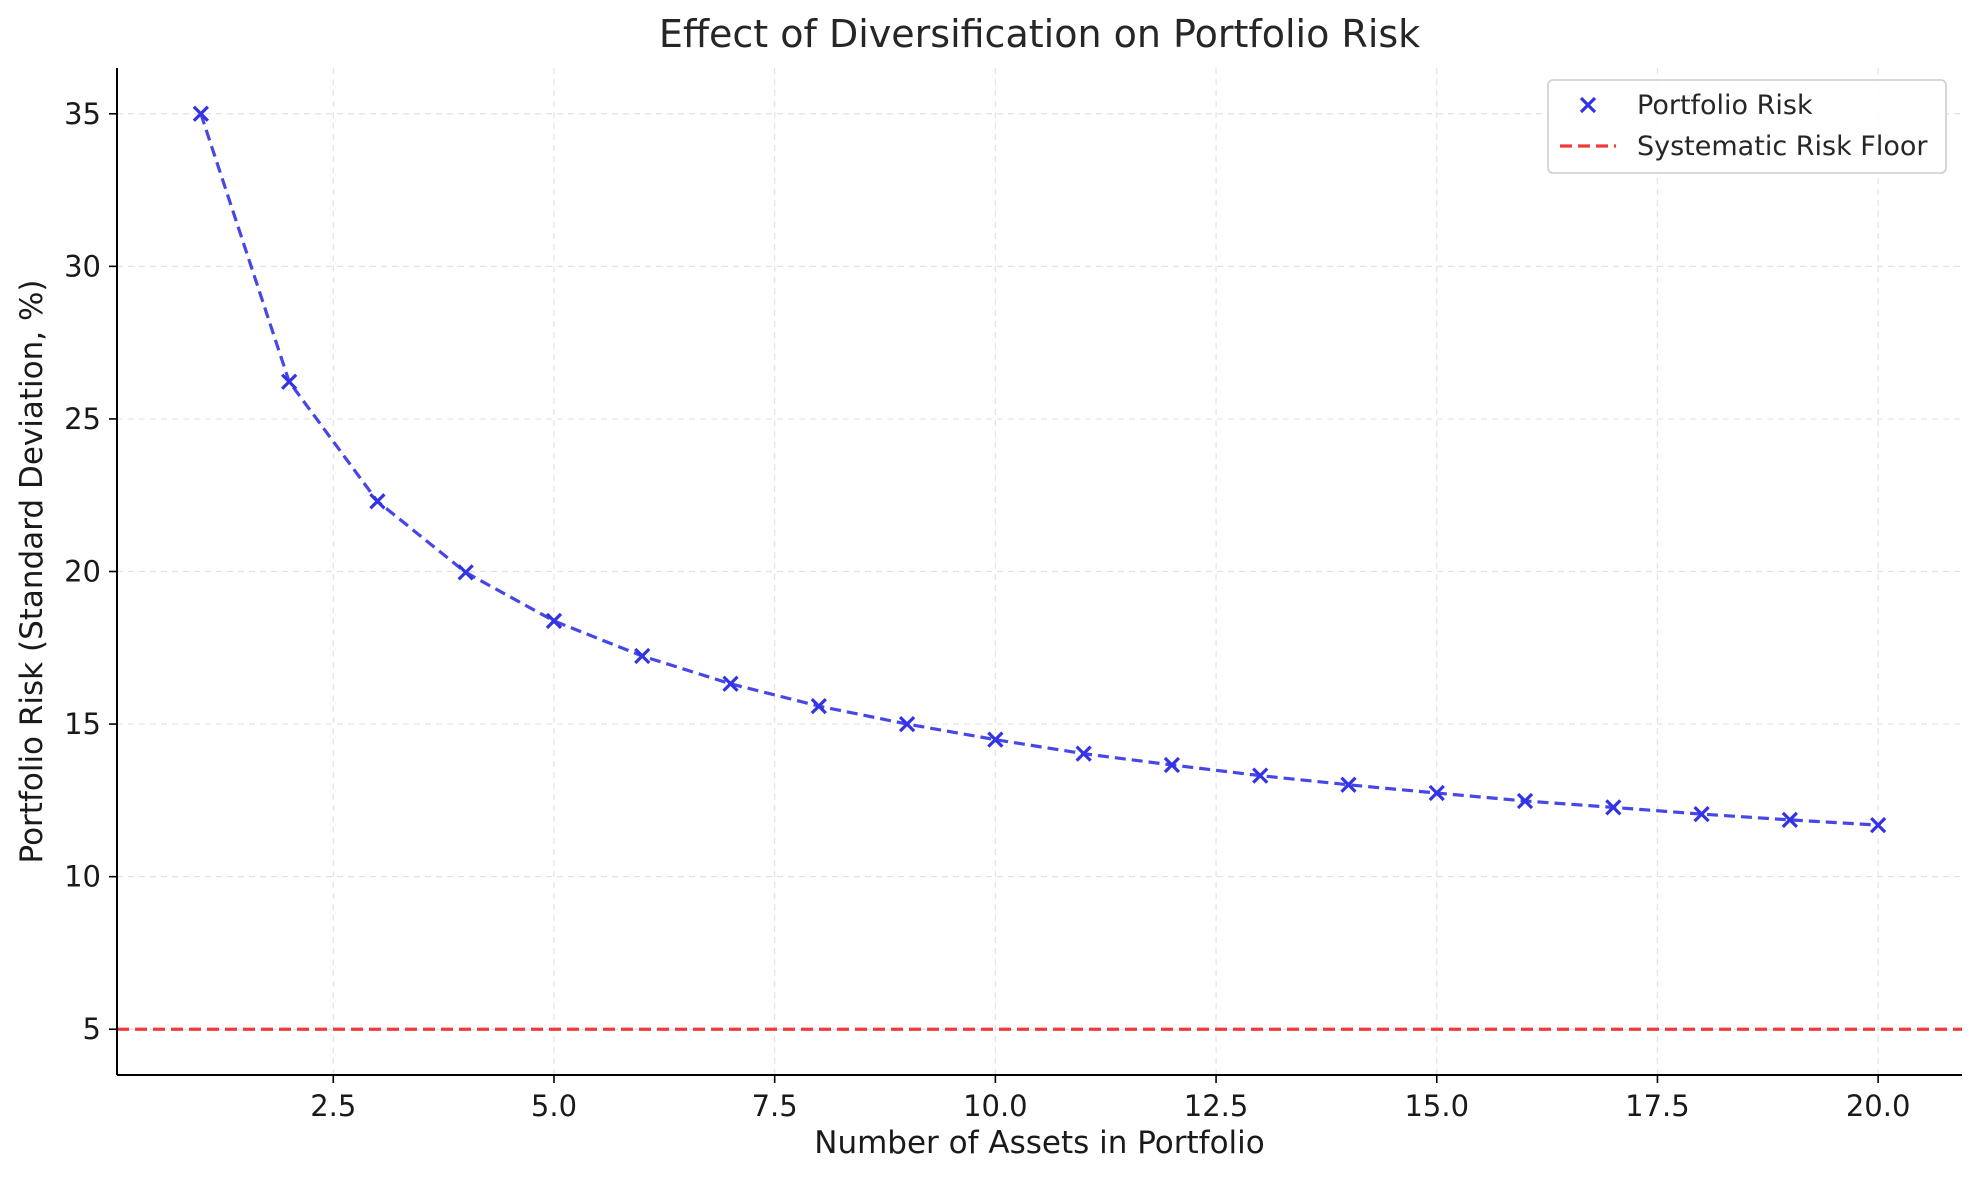 The height and width of the screenshot is (1180, 1979). I want to click on y-axis-title: Portfolio Risk (Standard Deviation, %), so click(32, 571).